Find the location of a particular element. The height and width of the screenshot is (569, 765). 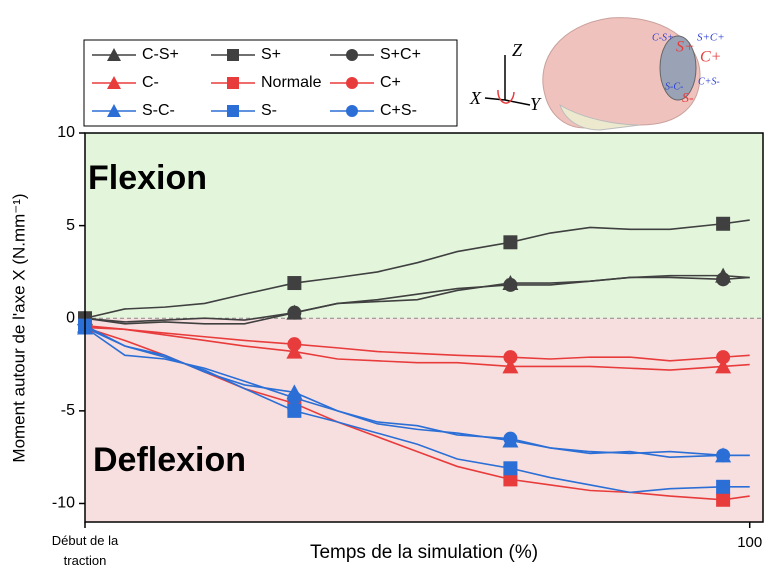

legend-label: C+ is located at coordinates (390, 82).